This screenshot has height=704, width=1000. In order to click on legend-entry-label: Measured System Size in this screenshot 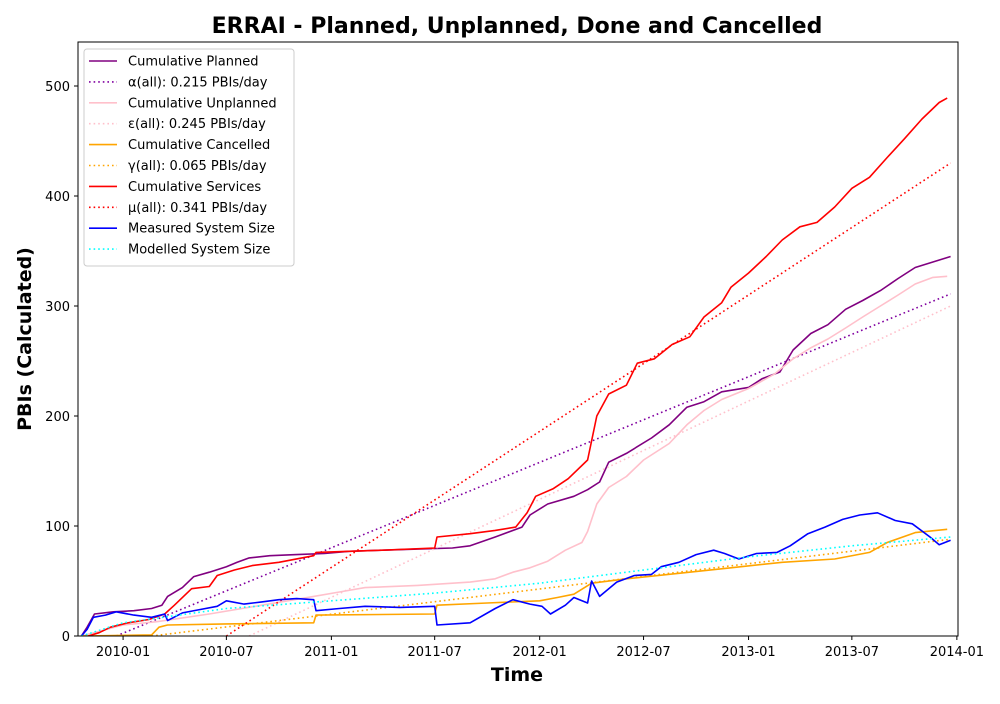, I will do `click(201, 229)`.